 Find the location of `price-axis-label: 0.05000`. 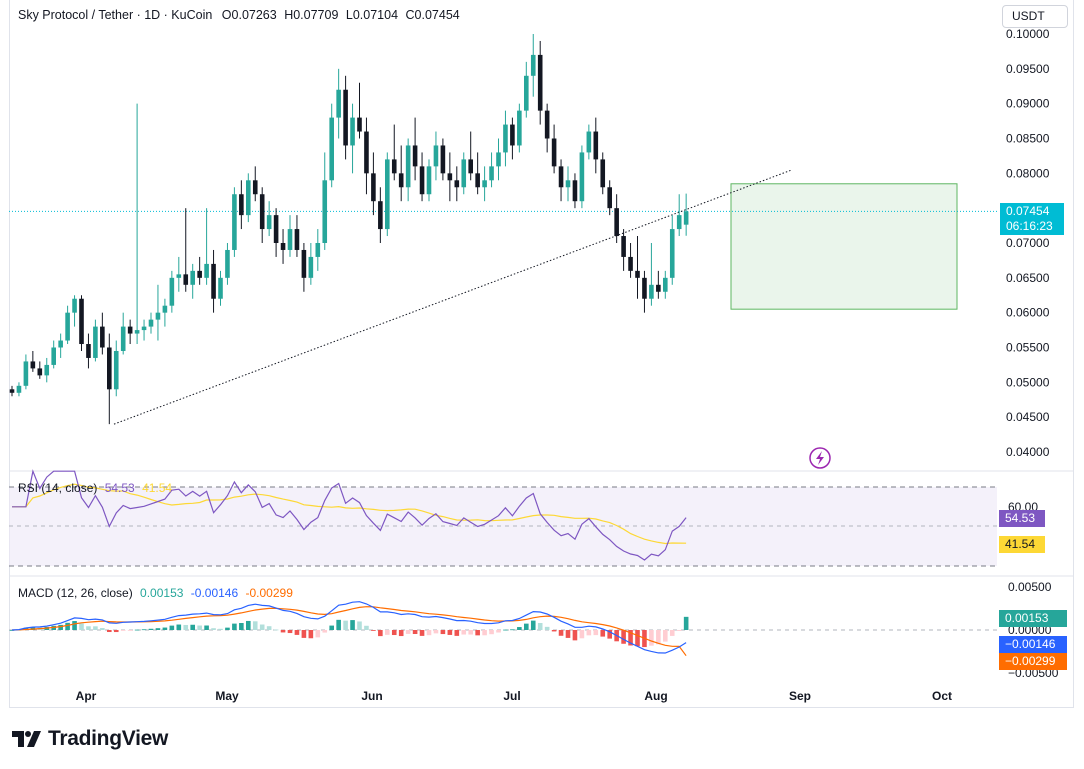

price-axis-label: 0.05000 is located at coordinates (1028, 382).